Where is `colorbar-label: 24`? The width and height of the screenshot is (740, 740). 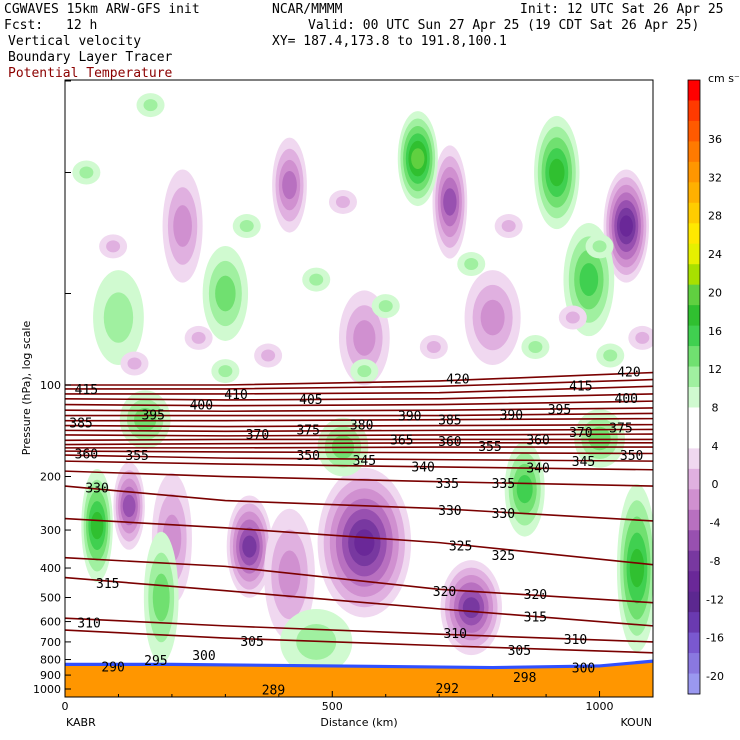
colorbar-label: 24 is located at coordinates (715, 254).